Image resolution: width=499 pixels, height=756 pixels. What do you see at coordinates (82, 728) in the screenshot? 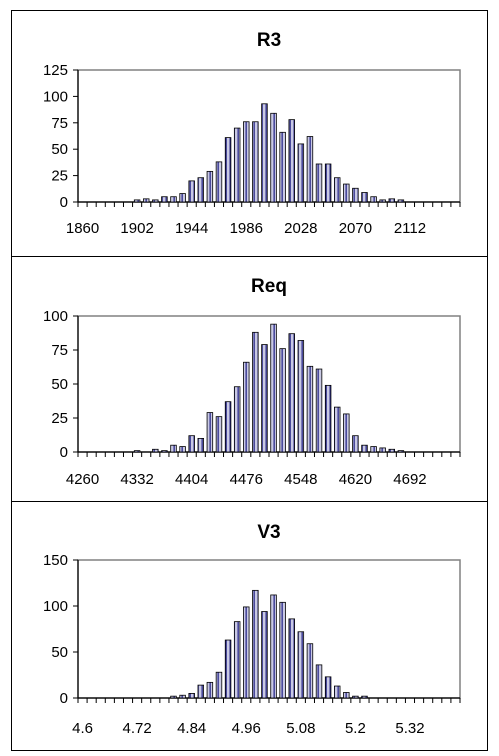
I see `x-tick-label: 4.6` at bounding box center [82, 728].